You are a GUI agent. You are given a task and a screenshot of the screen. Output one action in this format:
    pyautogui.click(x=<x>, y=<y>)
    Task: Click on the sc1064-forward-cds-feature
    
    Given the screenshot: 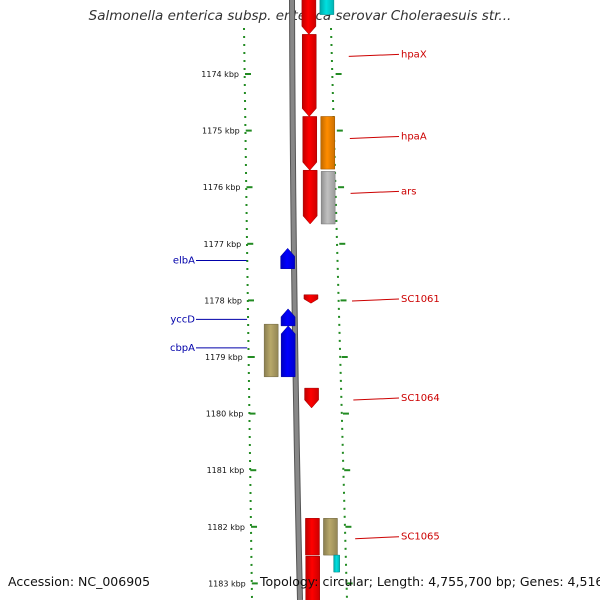 What is the action you would take?
    pyautogui.click(x=311, y=398)
    